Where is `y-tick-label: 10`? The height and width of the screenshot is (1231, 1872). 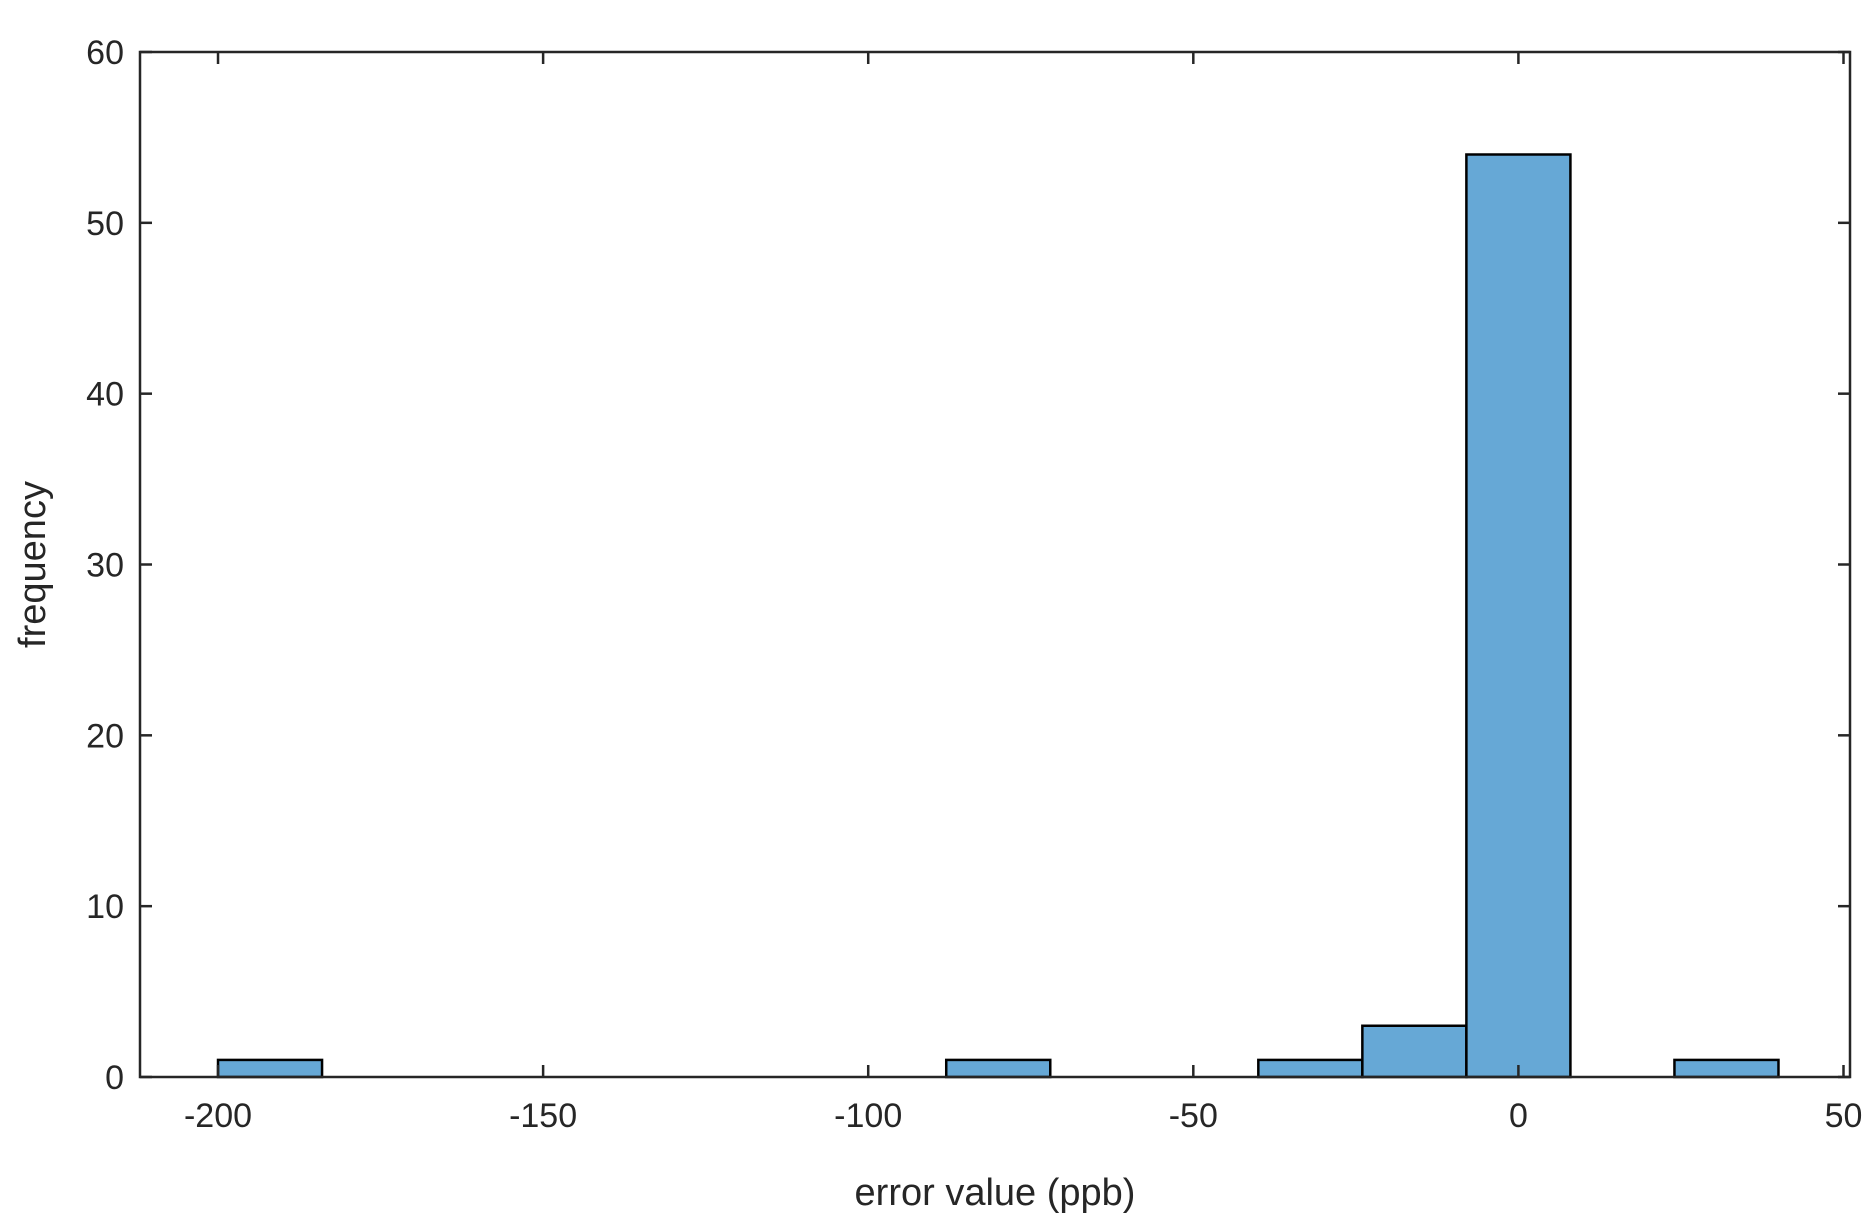 y-tick-label: 10 is located at coordinates (105, 907).